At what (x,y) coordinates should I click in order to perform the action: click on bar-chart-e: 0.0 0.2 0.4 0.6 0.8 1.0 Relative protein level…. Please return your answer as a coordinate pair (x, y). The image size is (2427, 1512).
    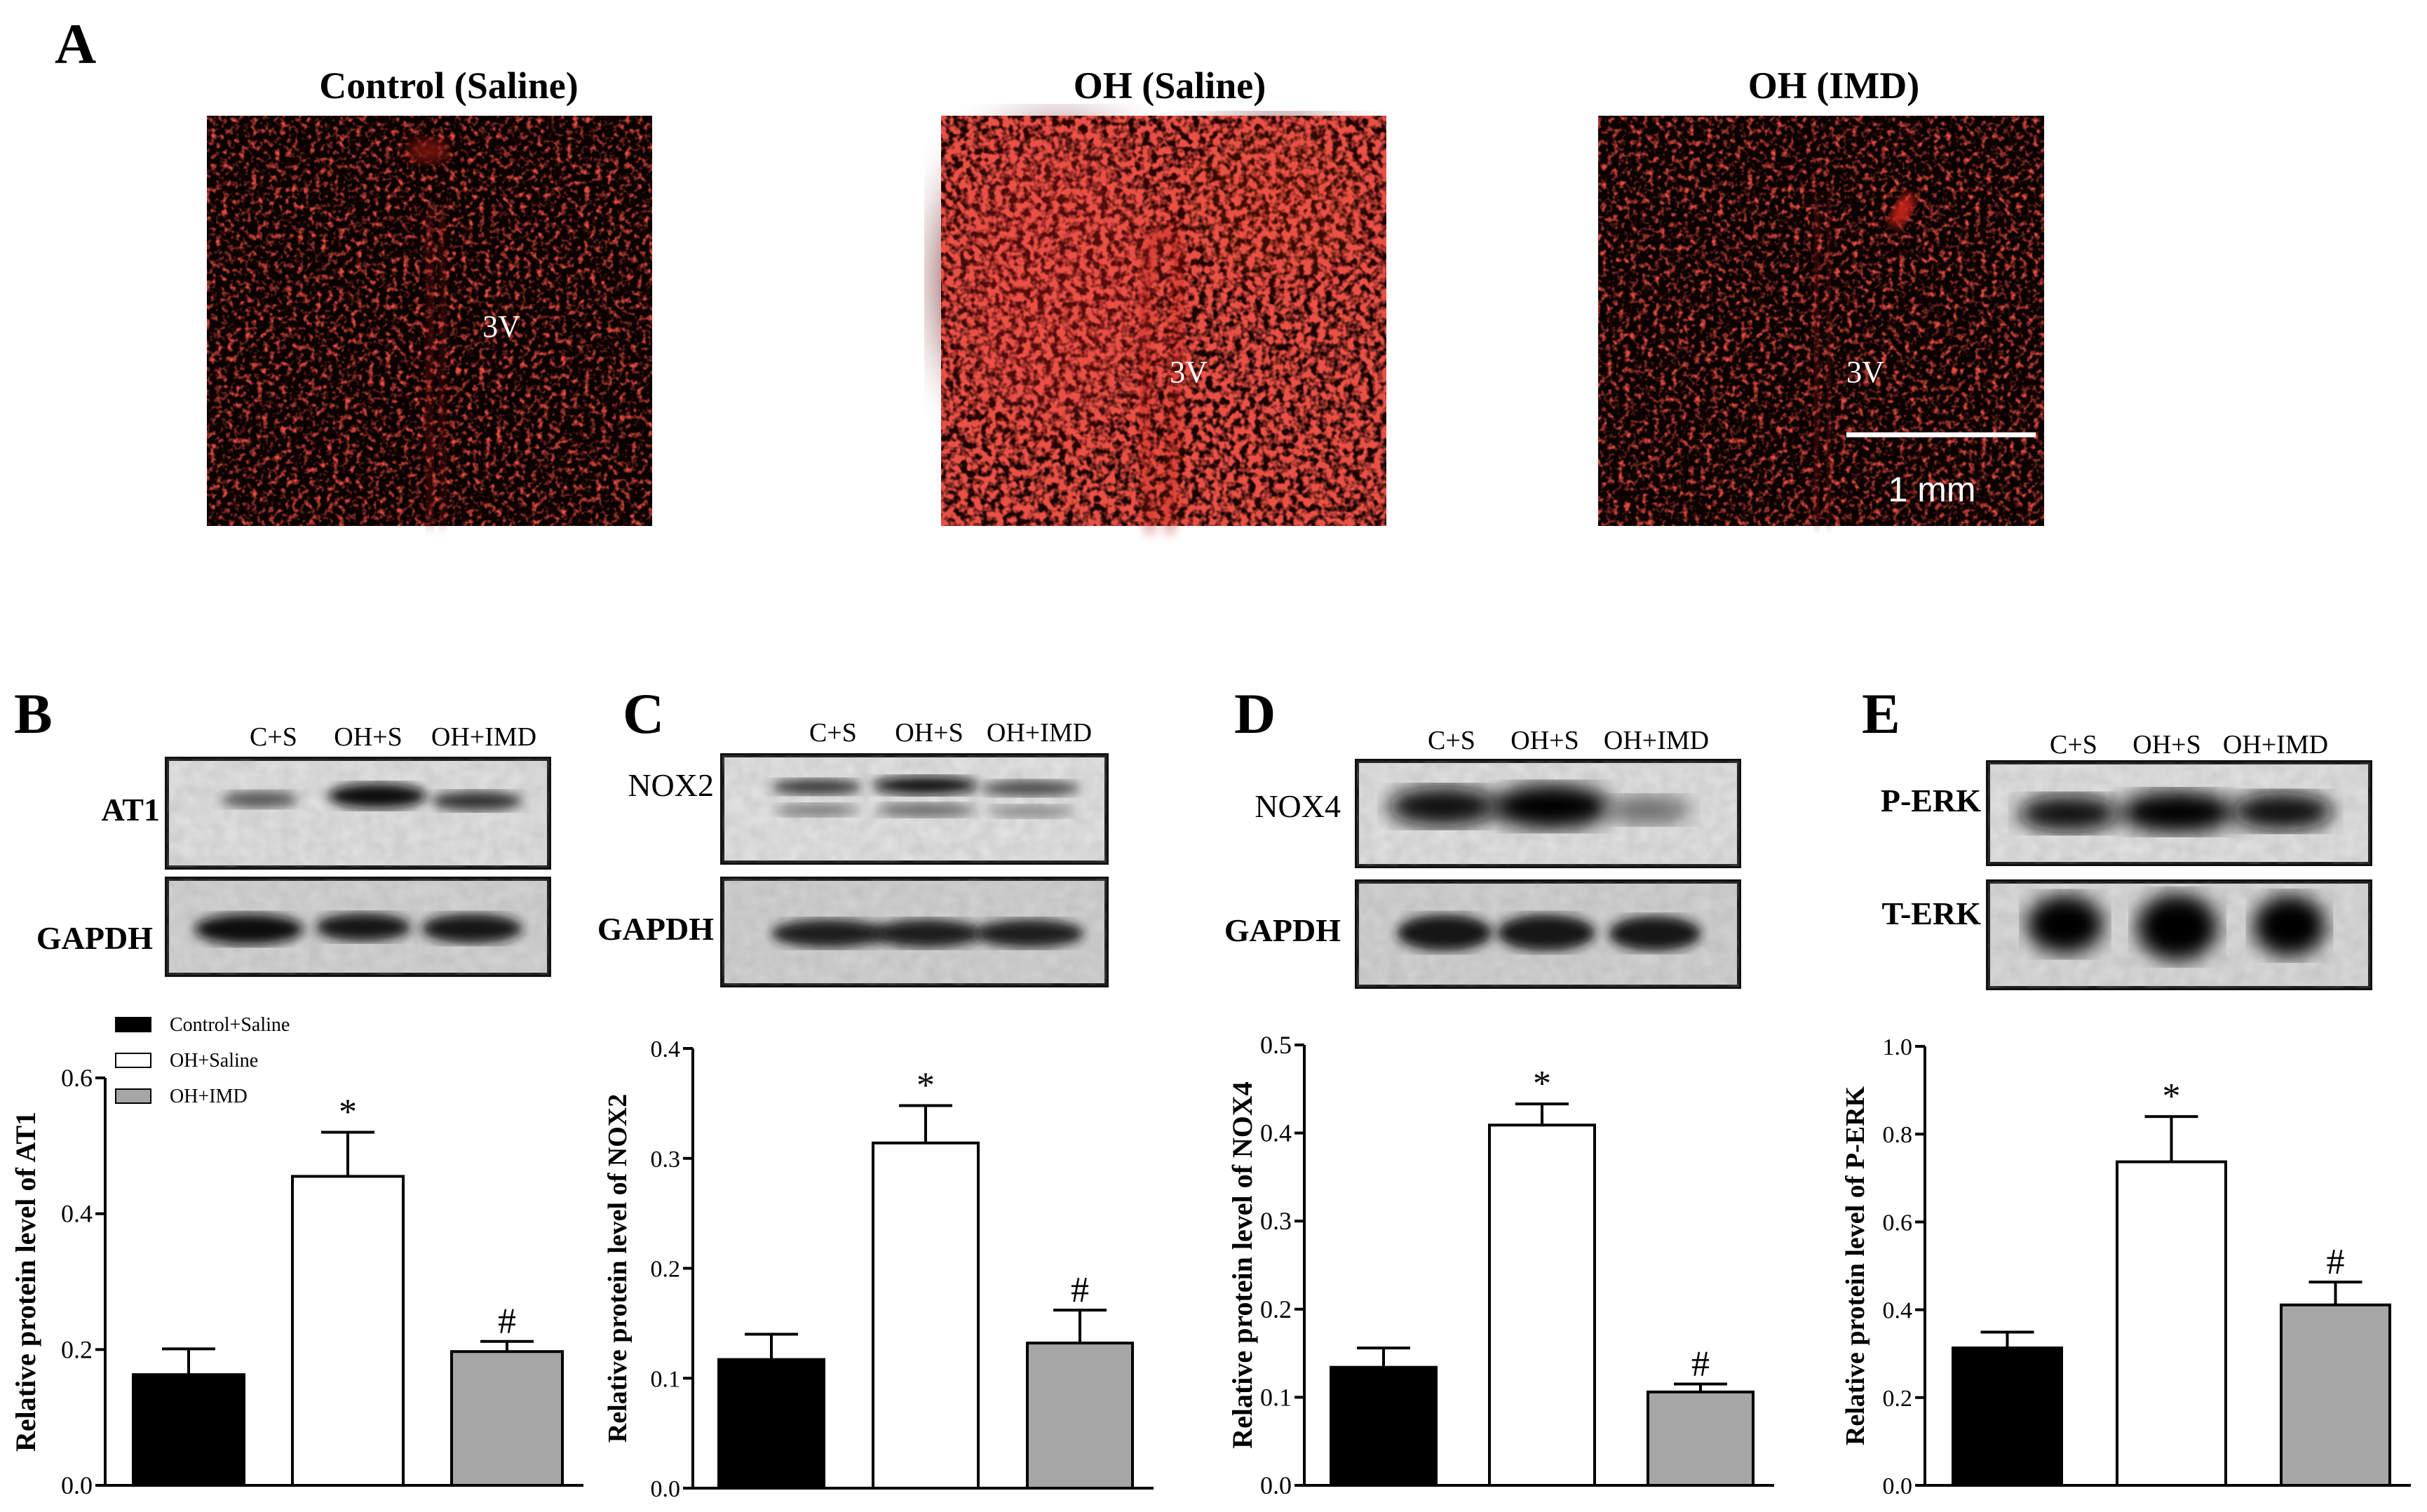
    Looking at the image, I should click on (2126, 1266).